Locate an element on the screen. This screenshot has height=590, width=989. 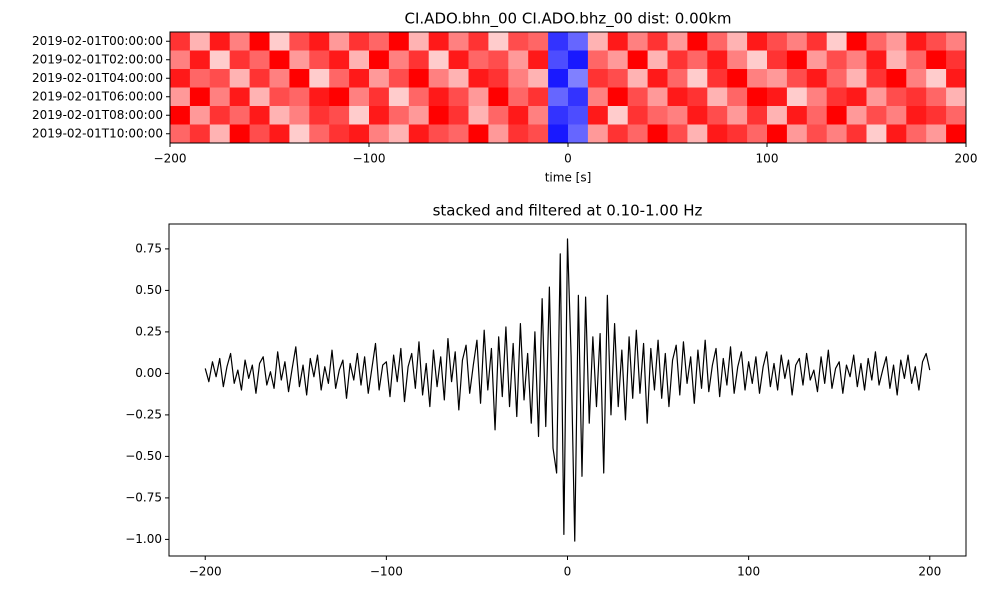
y-tick-label: 0.75 is located at coordinates (148, 248).